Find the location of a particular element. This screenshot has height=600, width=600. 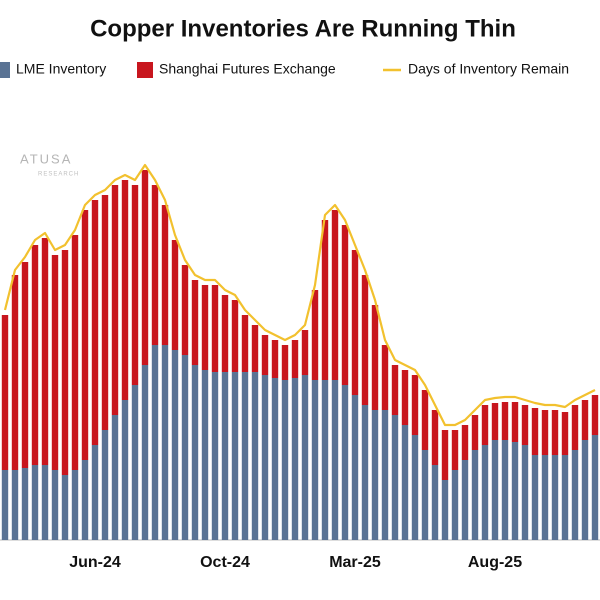

watermark: ATUSA is located at coordinates (46, 158).